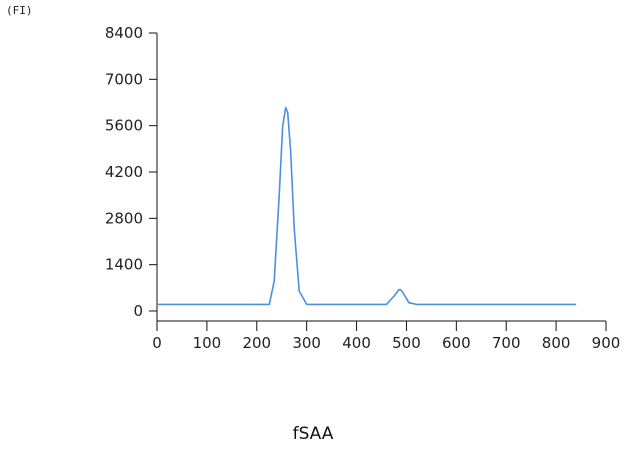 The width and height of the screenshot is (626, 452). I want to click on y-tick-label: 7000, so click(124, 79).